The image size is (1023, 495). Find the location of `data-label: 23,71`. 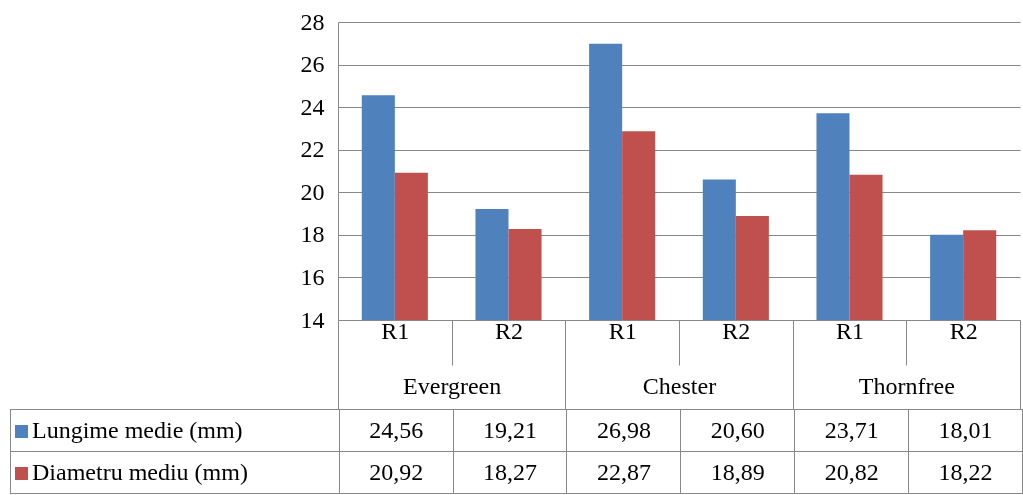

data-label: 23,71 is located at coordinates (851, 430).